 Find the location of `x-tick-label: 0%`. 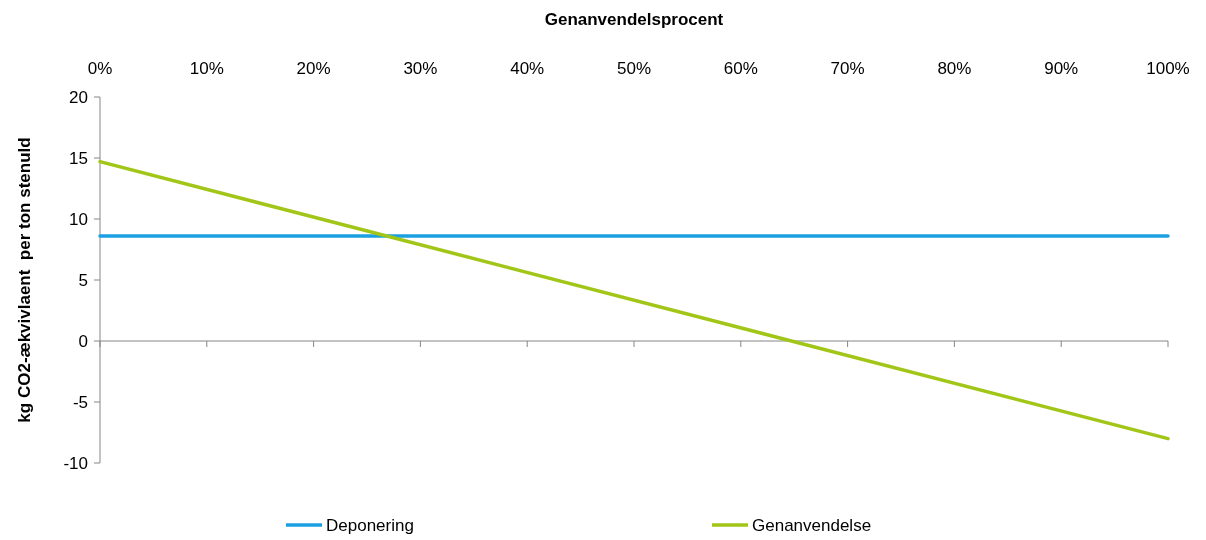

x-tick-label: 0% is located at coordinates (100, 68).